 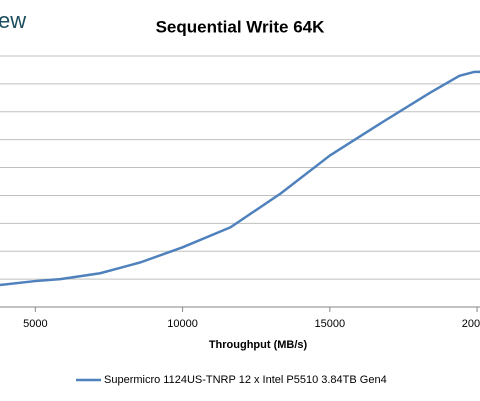 I want to click on x-tick-label: 15000, so click(x=330, y=324).